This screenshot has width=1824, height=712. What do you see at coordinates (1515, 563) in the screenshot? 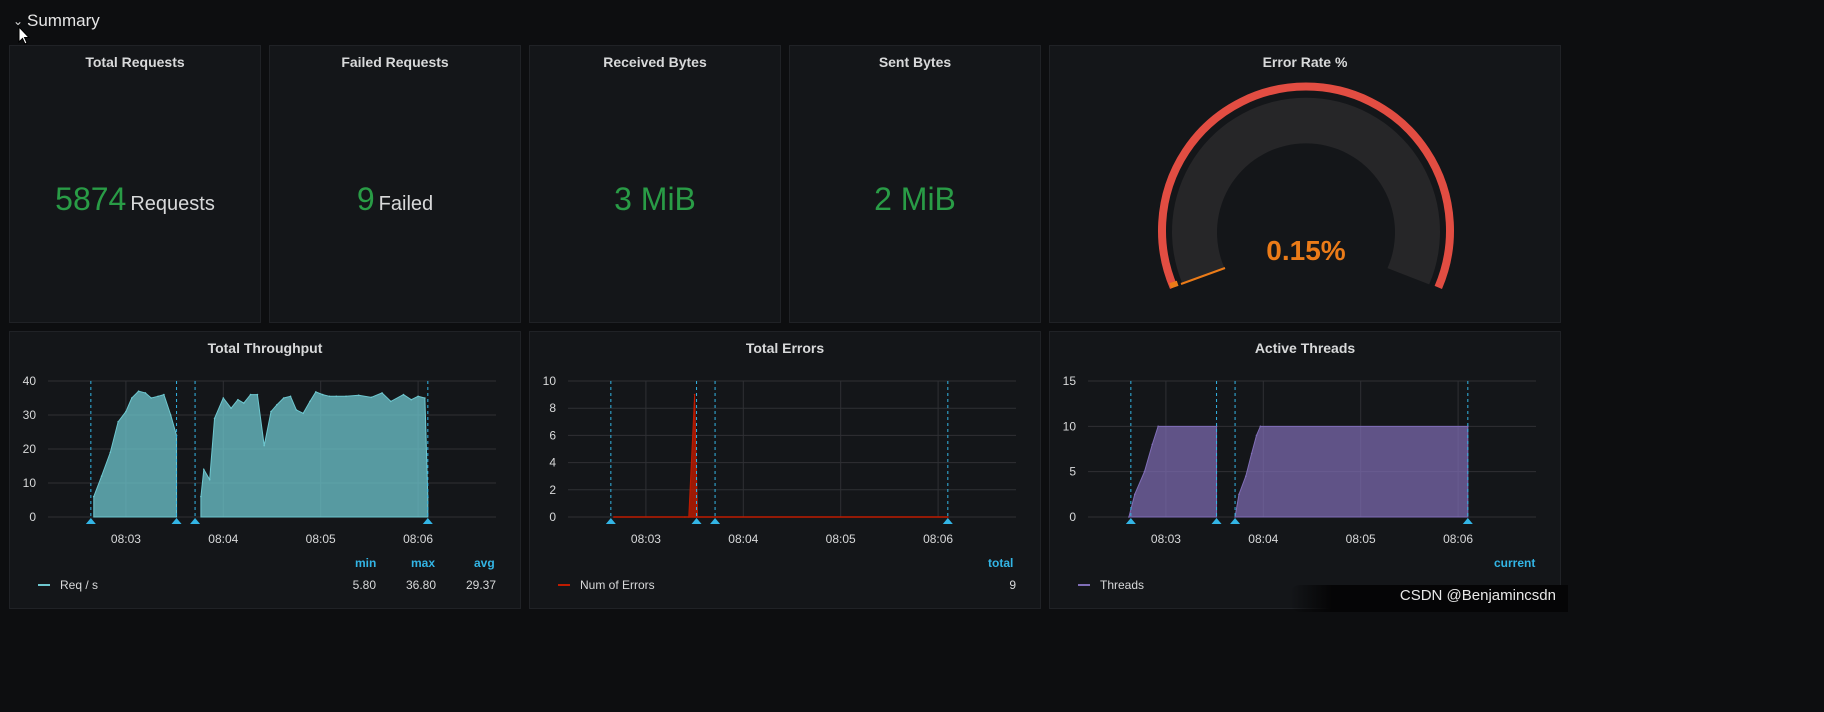
I see `legend-header-current: current` at bounding box center [1515, 563].